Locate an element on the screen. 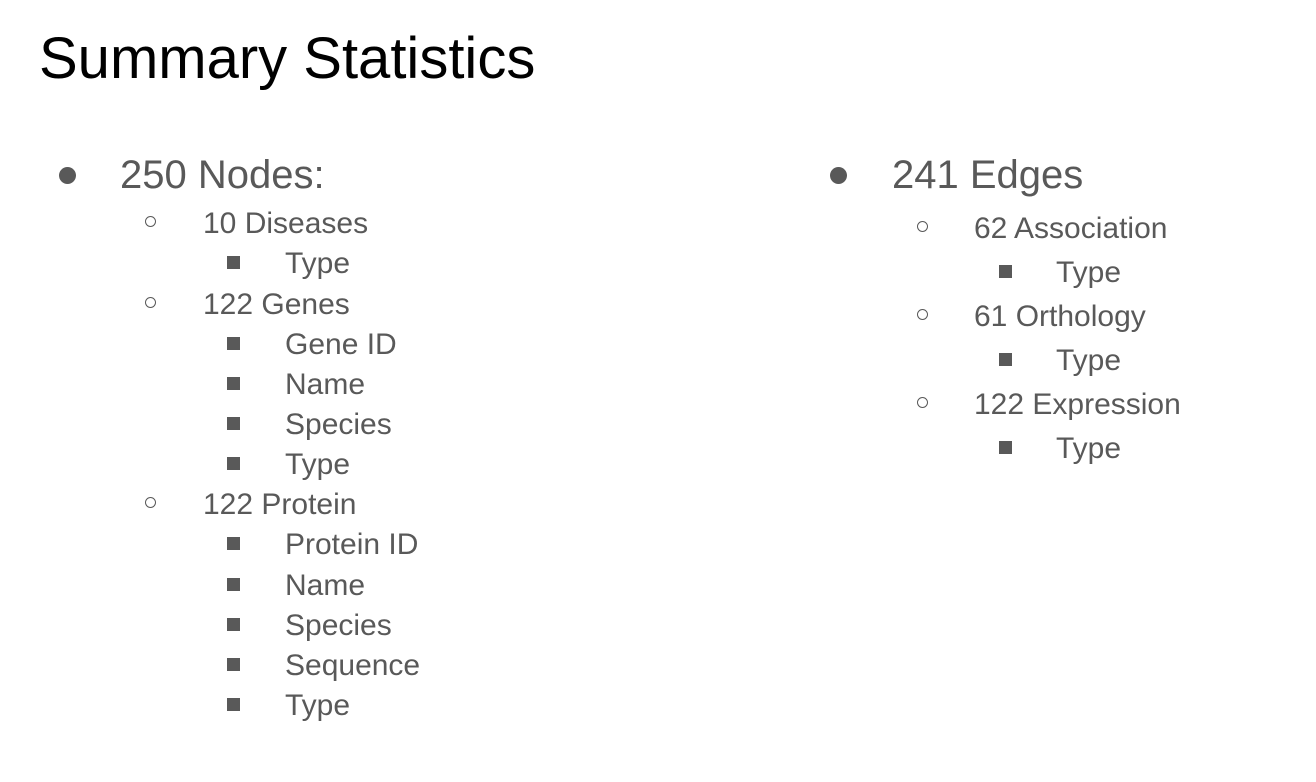 The width and height of the screenshot is (1316, 782). edge-group-orthology: 61 Orthology is located at coordinates (1040, 315).